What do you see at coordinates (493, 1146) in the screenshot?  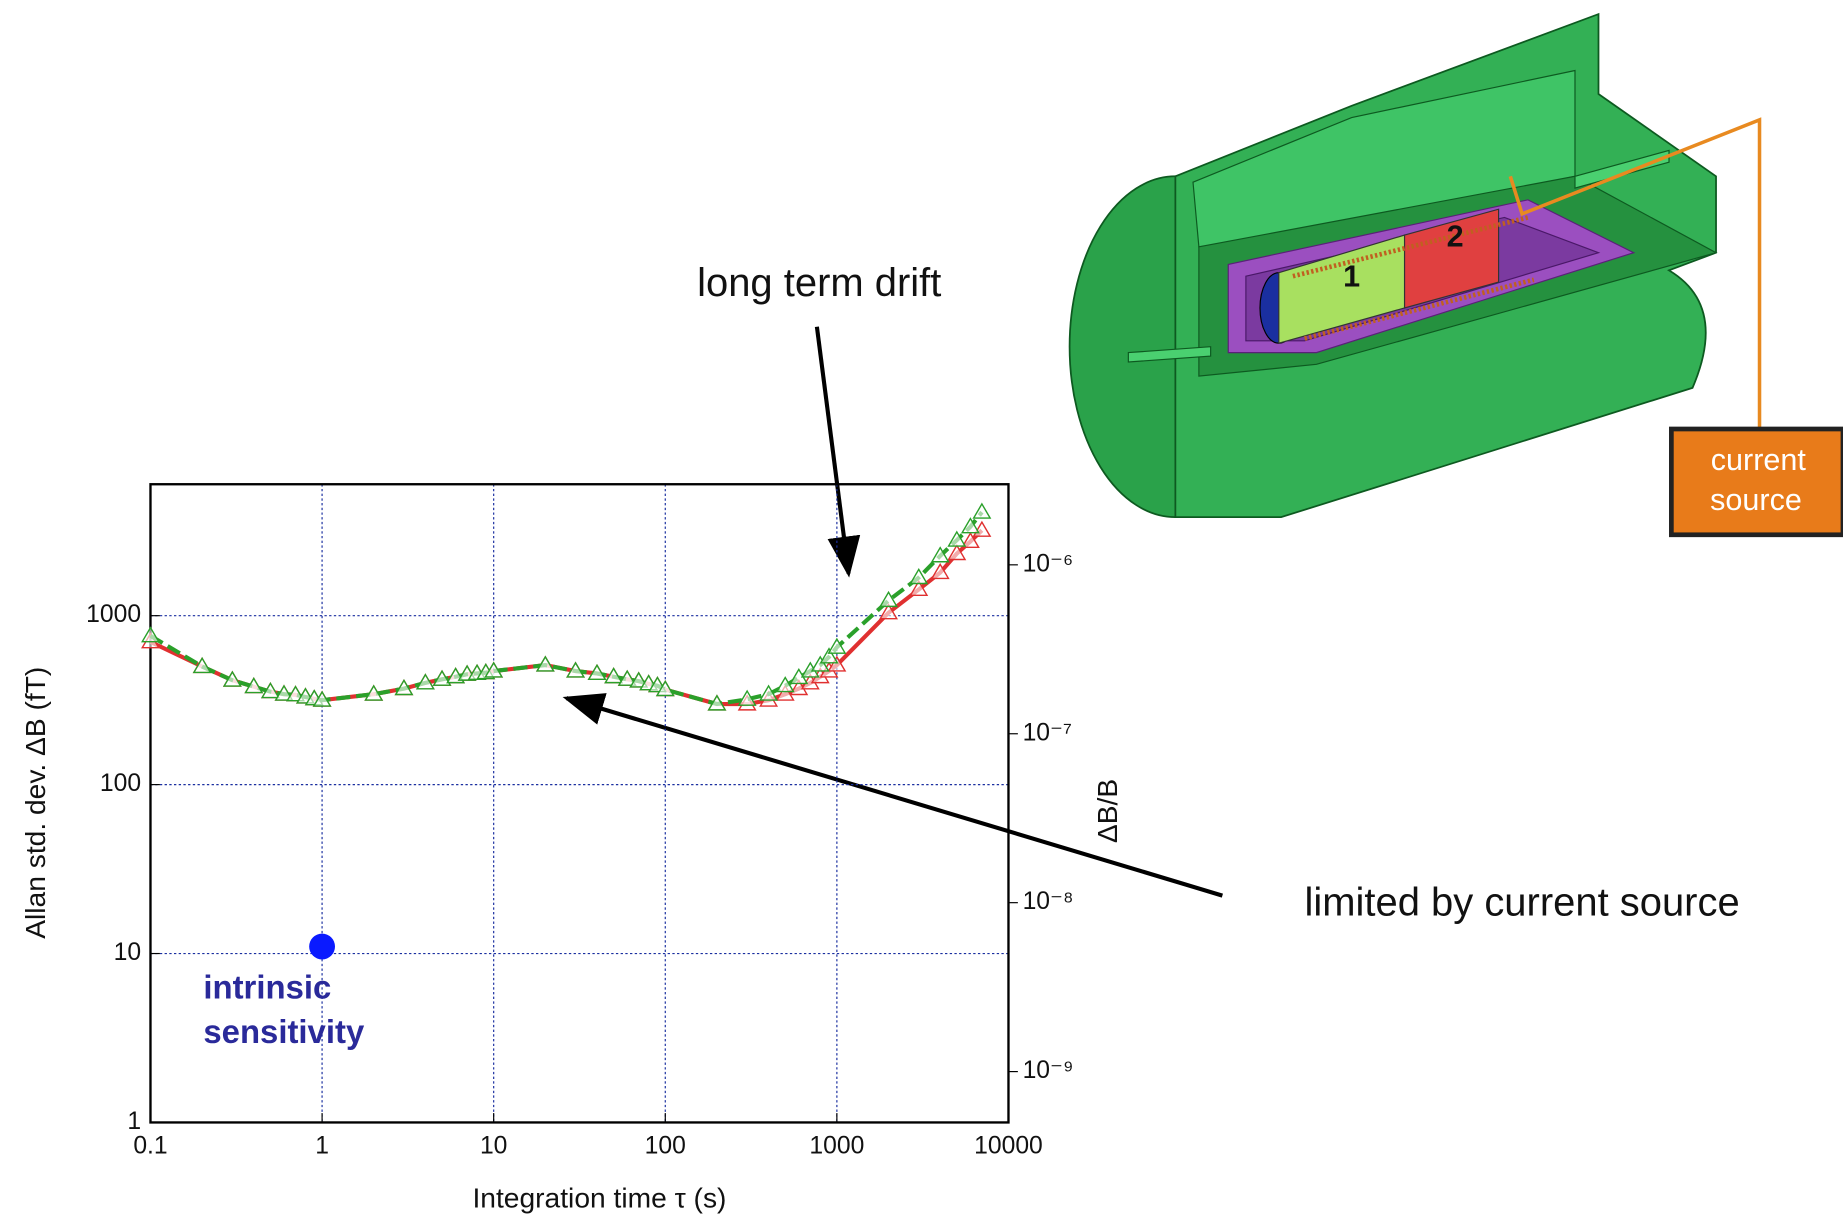 I see `x-tick-label: 10` at bounding box center [493, 1146].